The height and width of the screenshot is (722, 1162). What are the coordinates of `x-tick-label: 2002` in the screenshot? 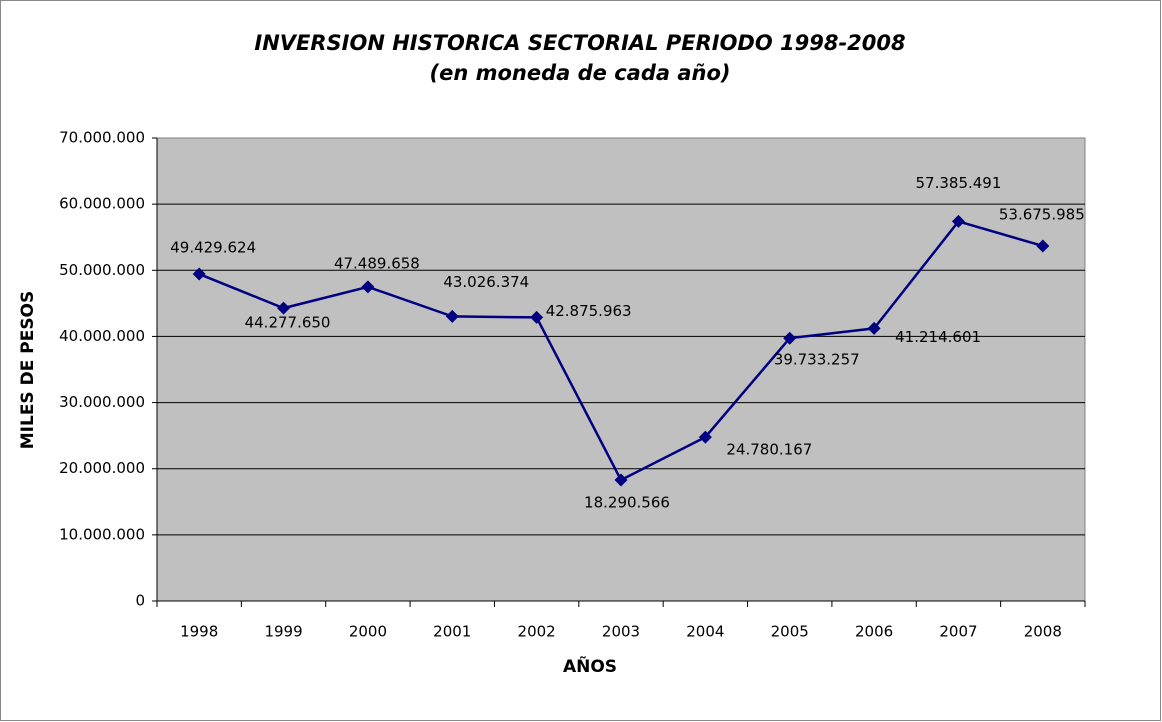 It's located at (537, 632).